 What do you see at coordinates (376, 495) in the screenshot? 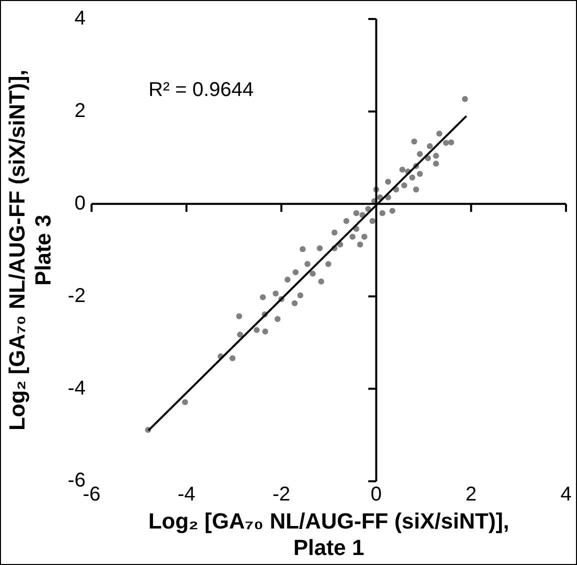
I see `x-tick-label: 0` at bounding box center [376, 495].